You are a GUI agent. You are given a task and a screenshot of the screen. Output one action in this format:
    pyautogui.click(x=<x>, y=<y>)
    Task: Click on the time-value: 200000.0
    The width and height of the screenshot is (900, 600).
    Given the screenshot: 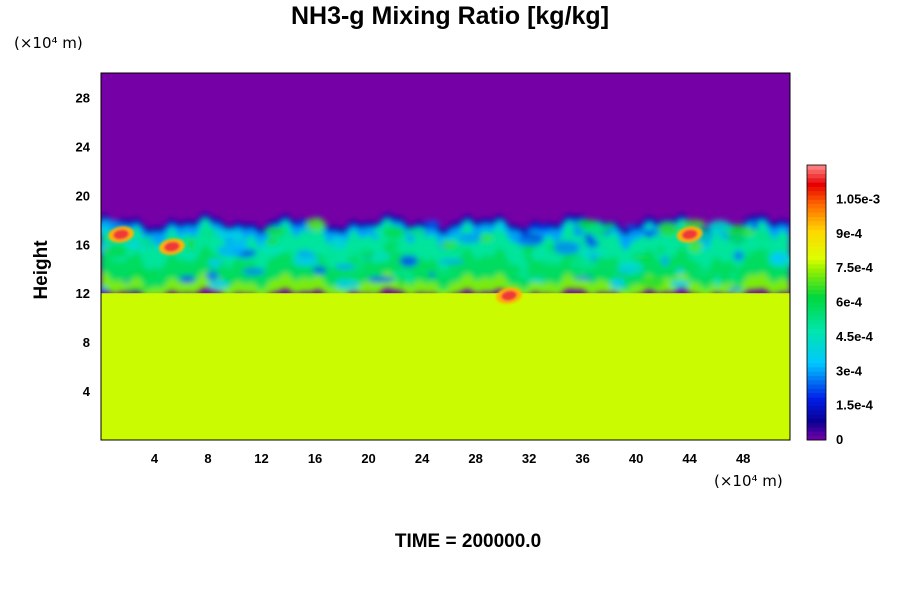 What is the action you would take?
    pyautogui.click(x=501, y=541)
    